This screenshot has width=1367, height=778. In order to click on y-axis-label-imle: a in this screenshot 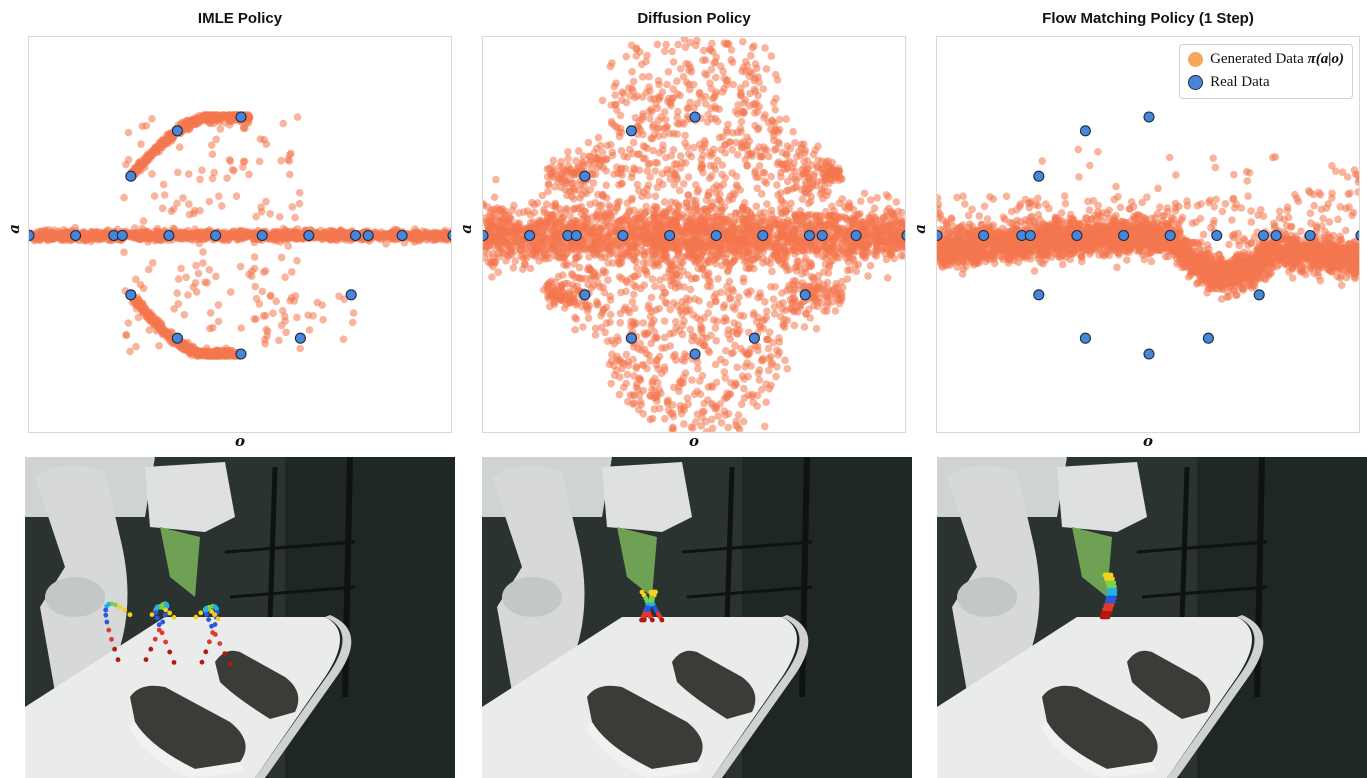, I will do `click(14, 229)`.